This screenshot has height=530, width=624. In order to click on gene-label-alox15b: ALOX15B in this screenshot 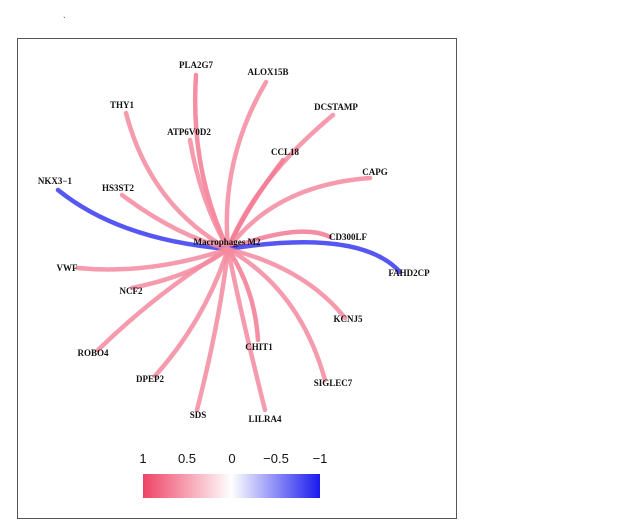, I will do `click(267, 72)`.